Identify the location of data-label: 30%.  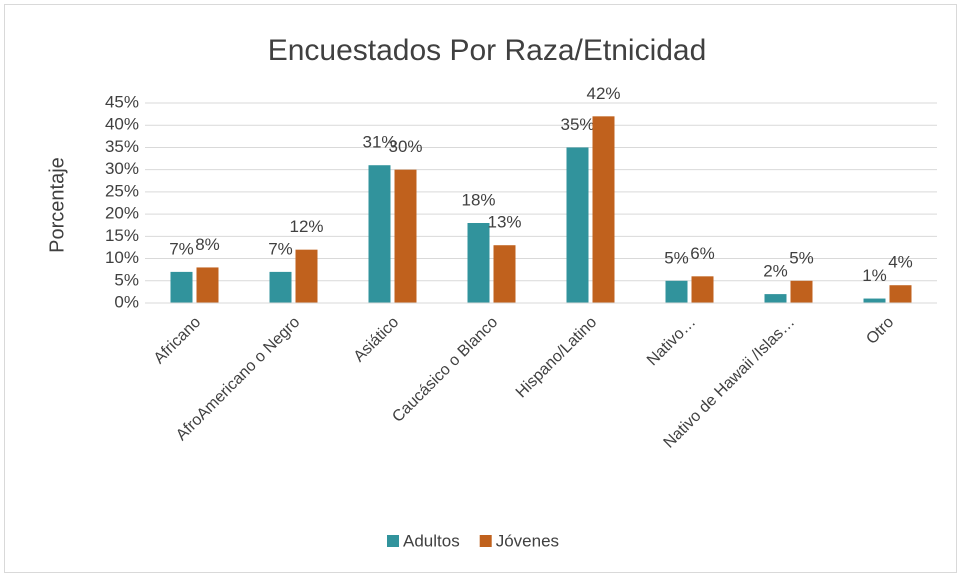
(405, 146).